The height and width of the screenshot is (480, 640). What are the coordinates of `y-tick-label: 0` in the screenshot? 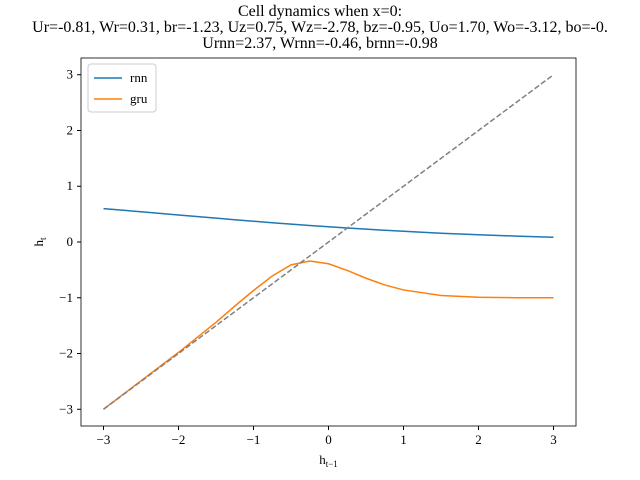 It's located at (70, 241).